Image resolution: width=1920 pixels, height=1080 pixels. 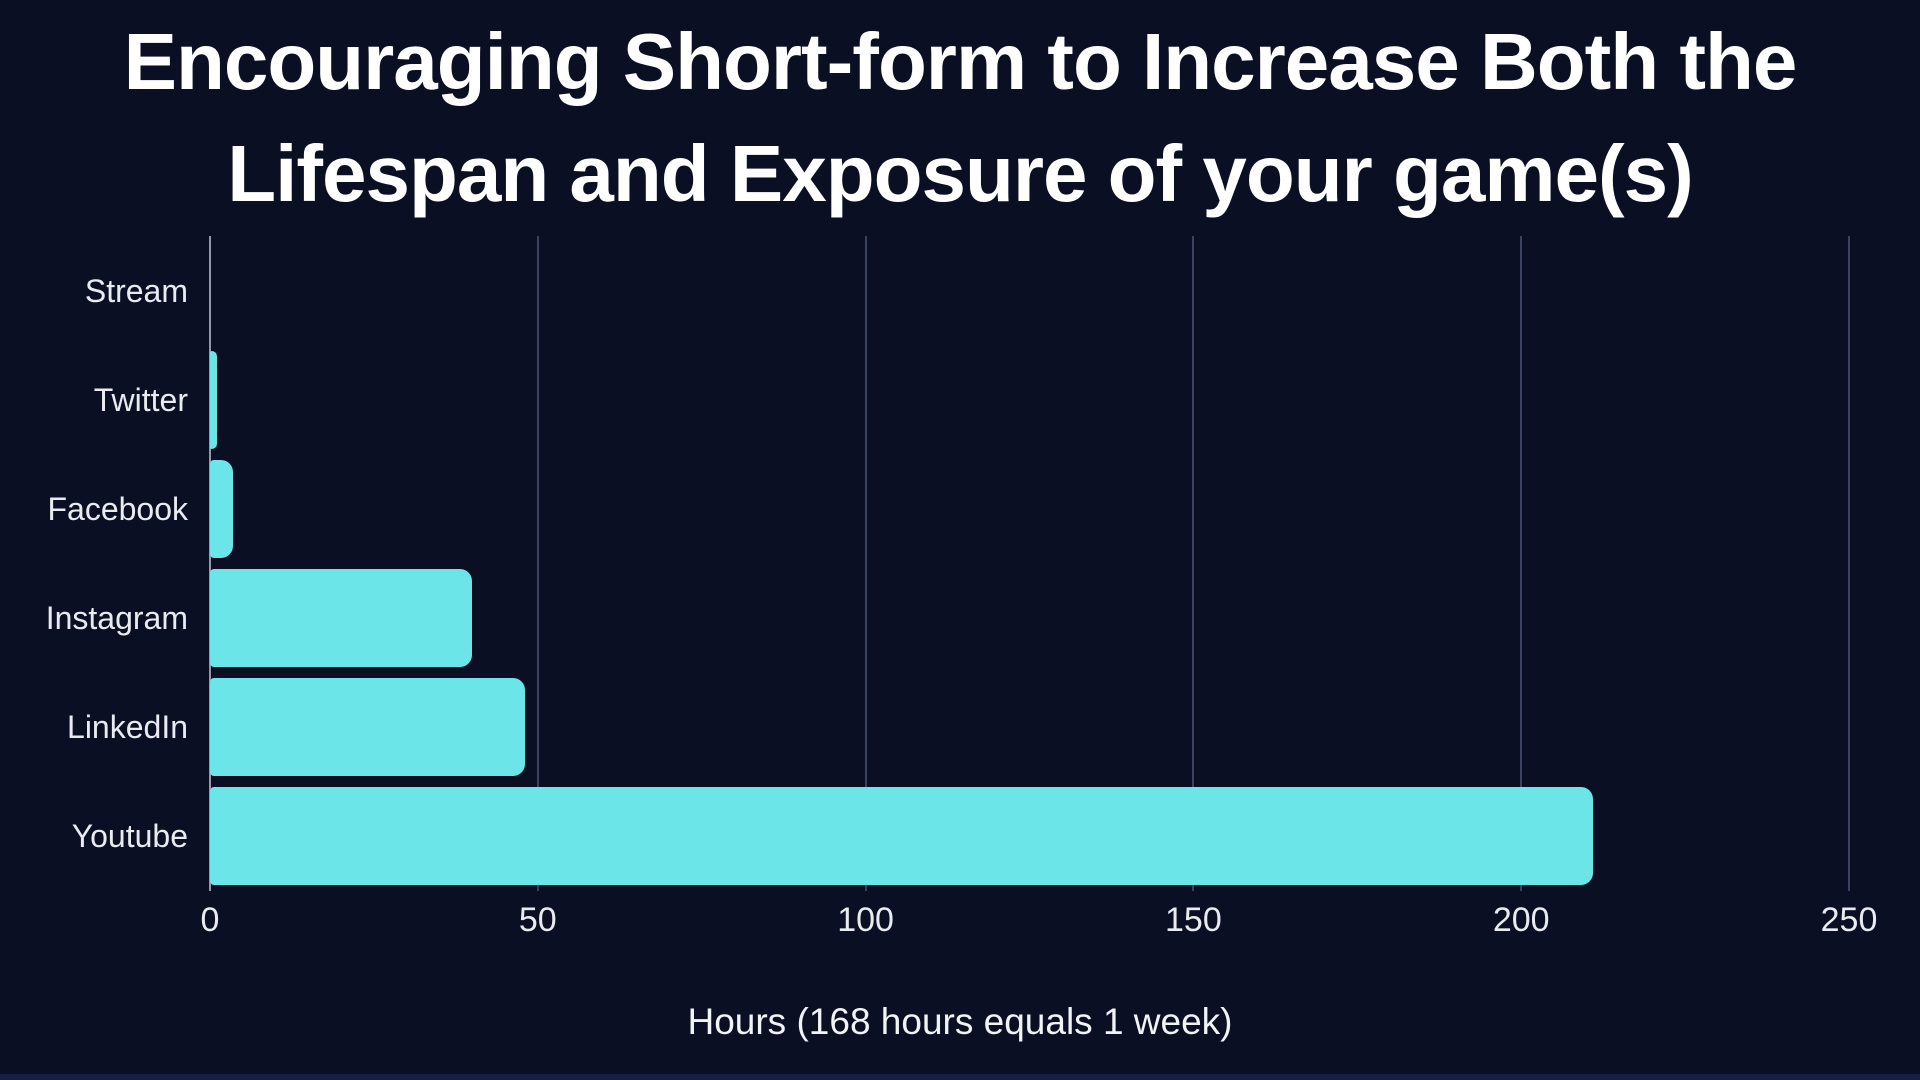 I want to click on category-label-linkedin: LinkedIn, so click(x=127, y=727).